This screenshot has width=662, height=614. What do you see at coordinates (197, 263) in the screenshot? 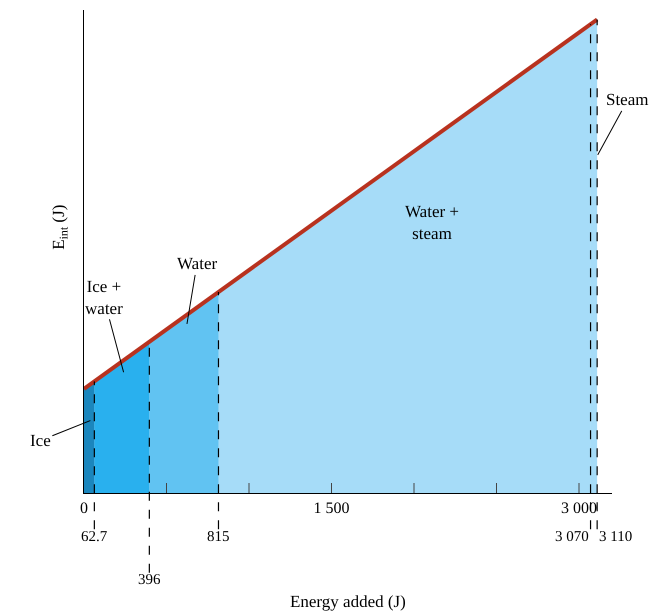
I see `annotation: Water` at bounding box center [197, 263].